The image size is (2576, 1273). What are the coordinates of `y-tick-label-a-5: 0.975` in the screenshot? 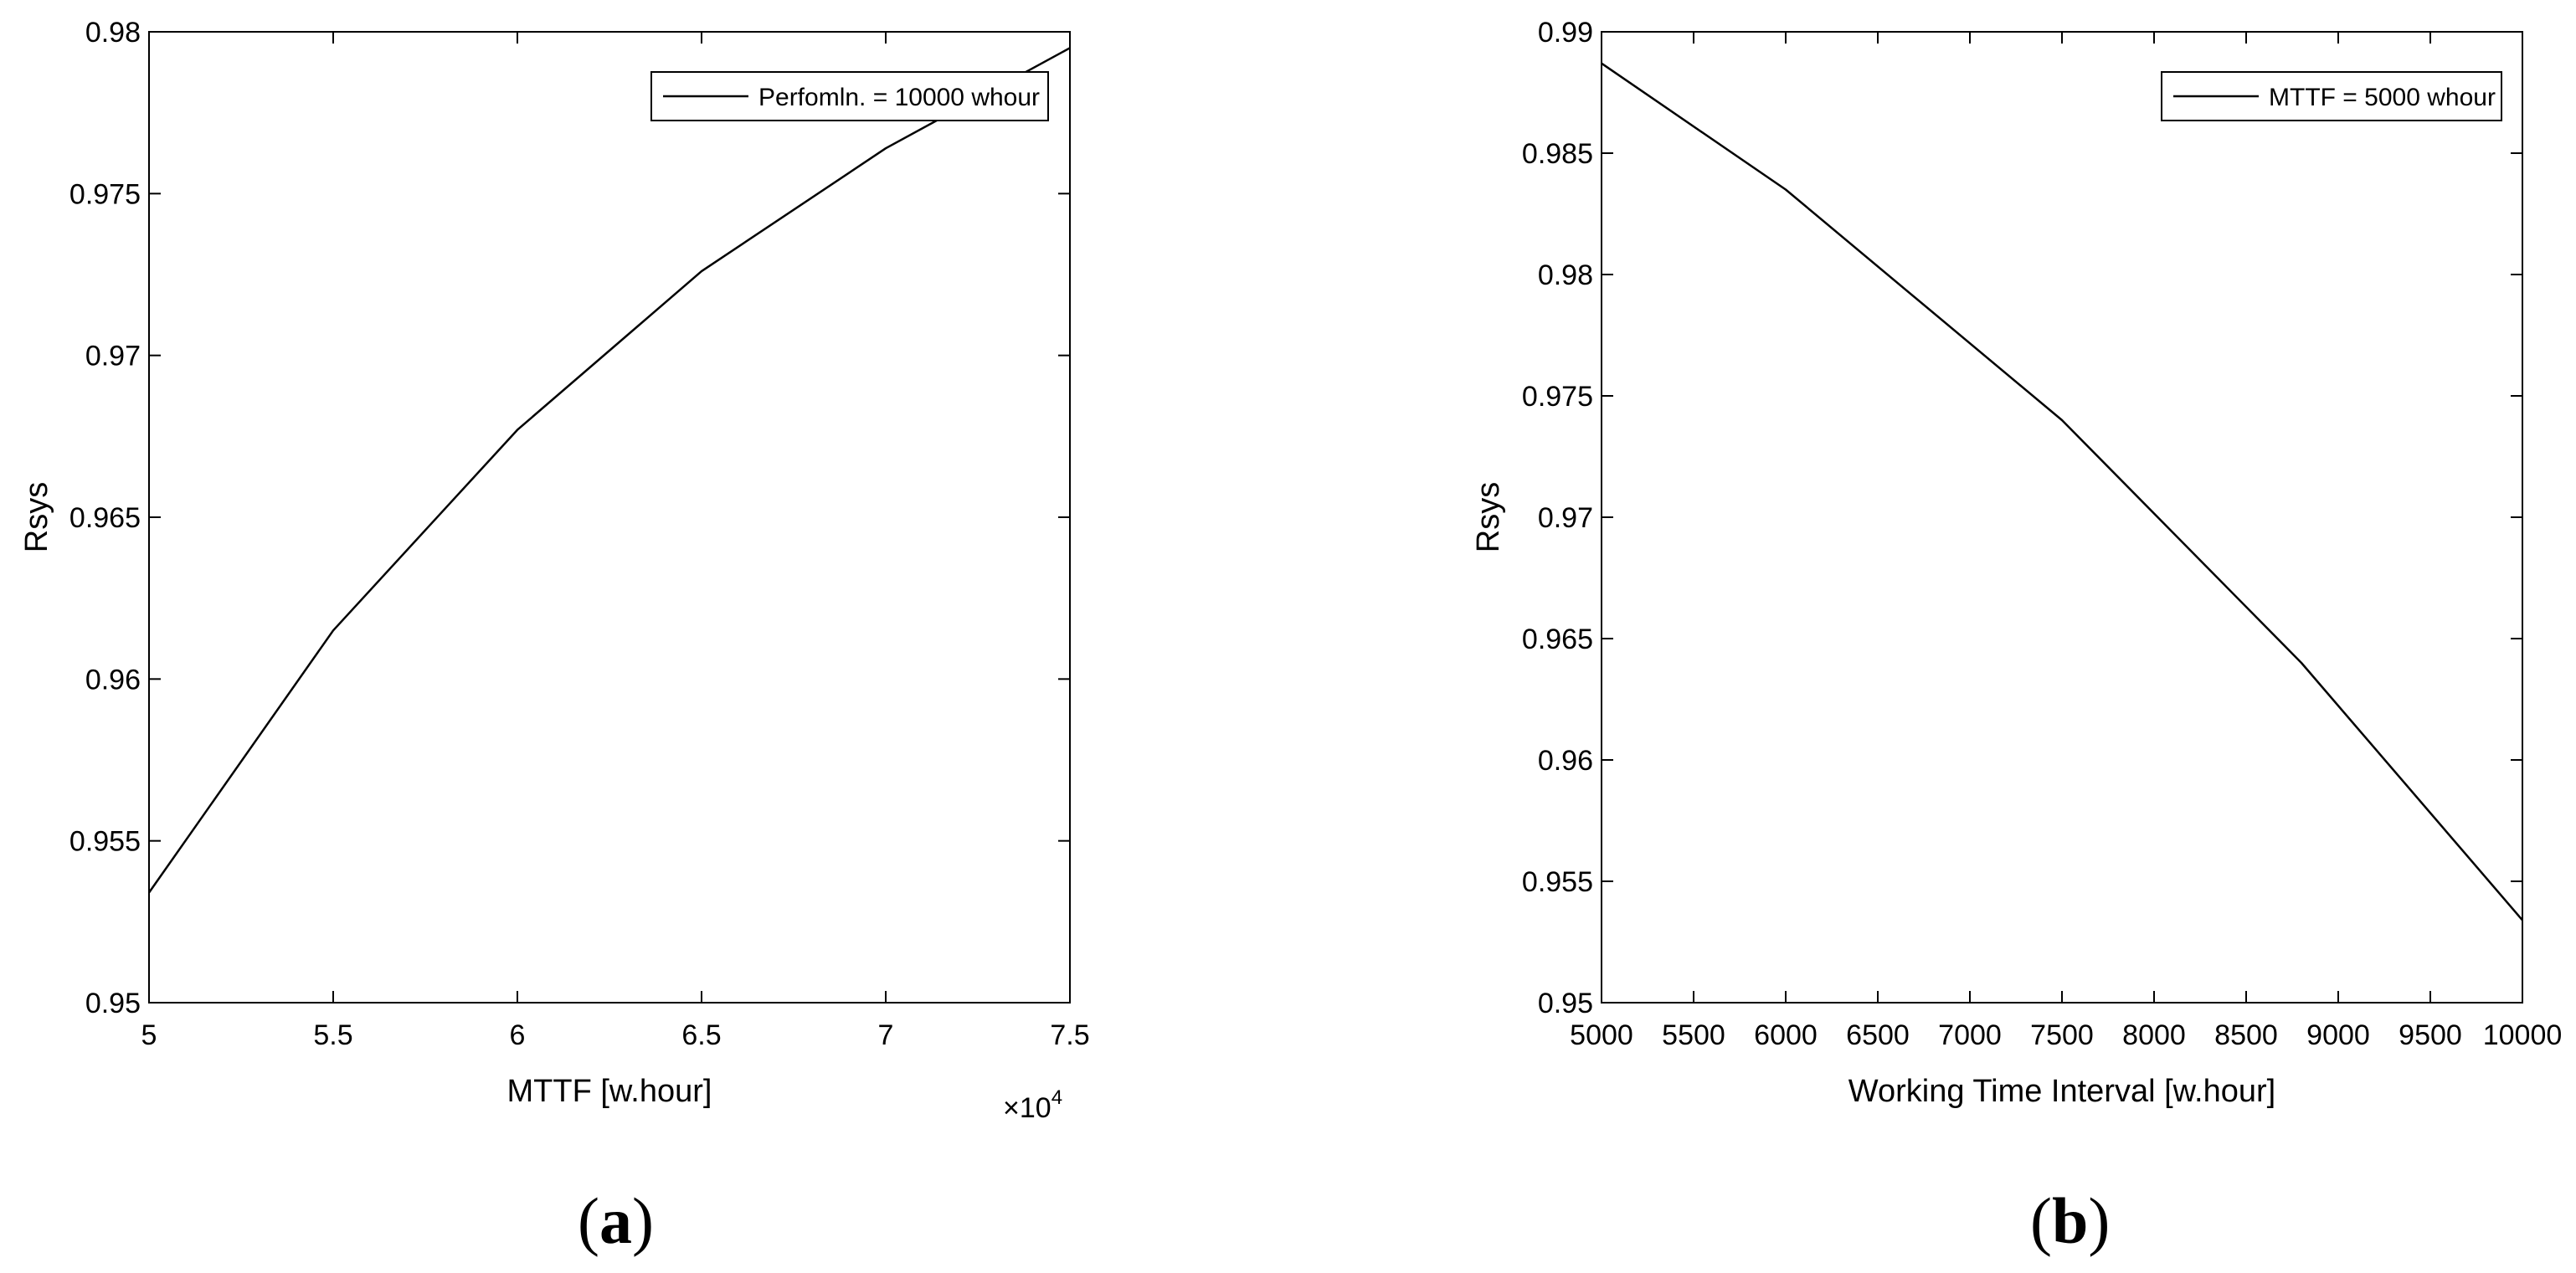 It's located at (105, 194).